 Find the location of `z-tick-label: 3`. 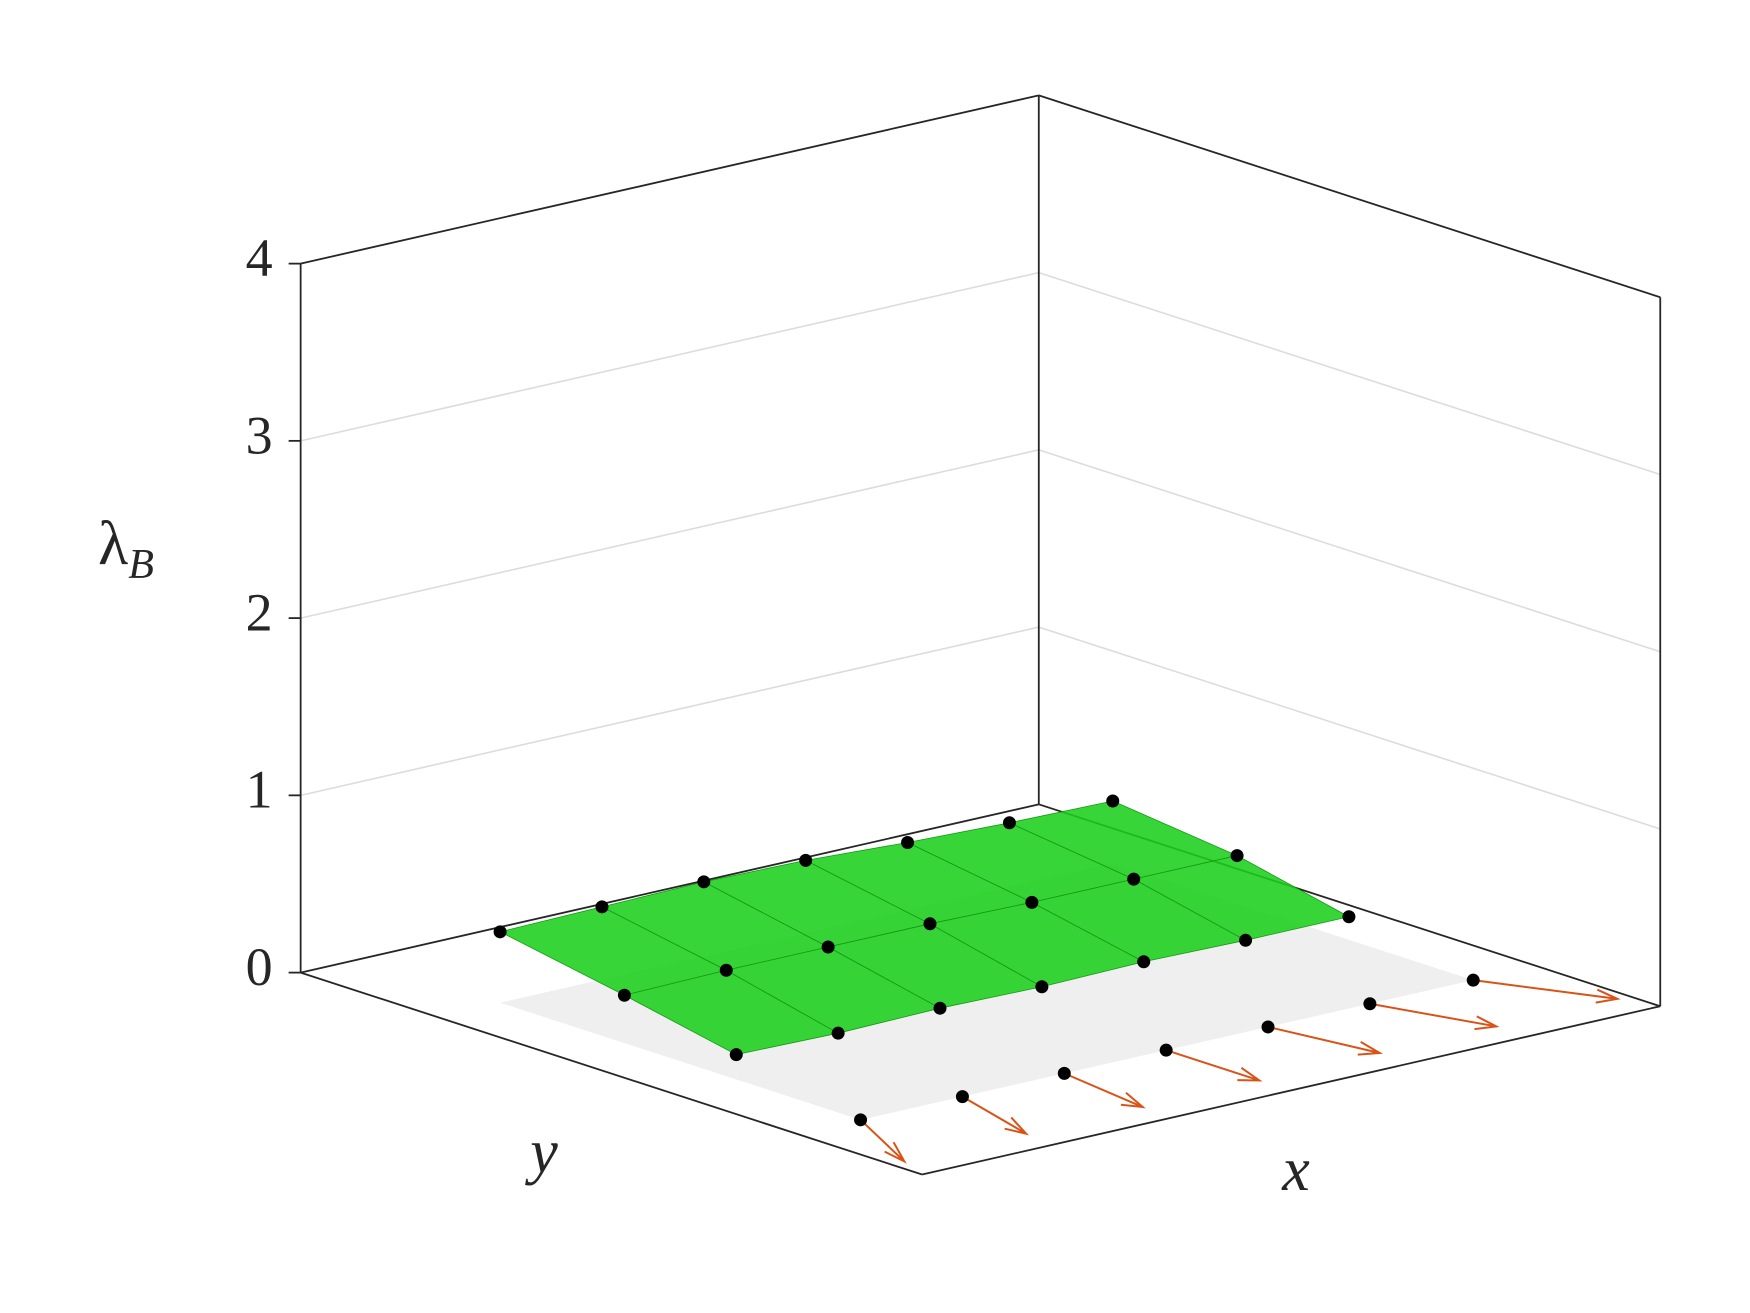

z-tick-label: 3 is located at coordinates (259, 435).